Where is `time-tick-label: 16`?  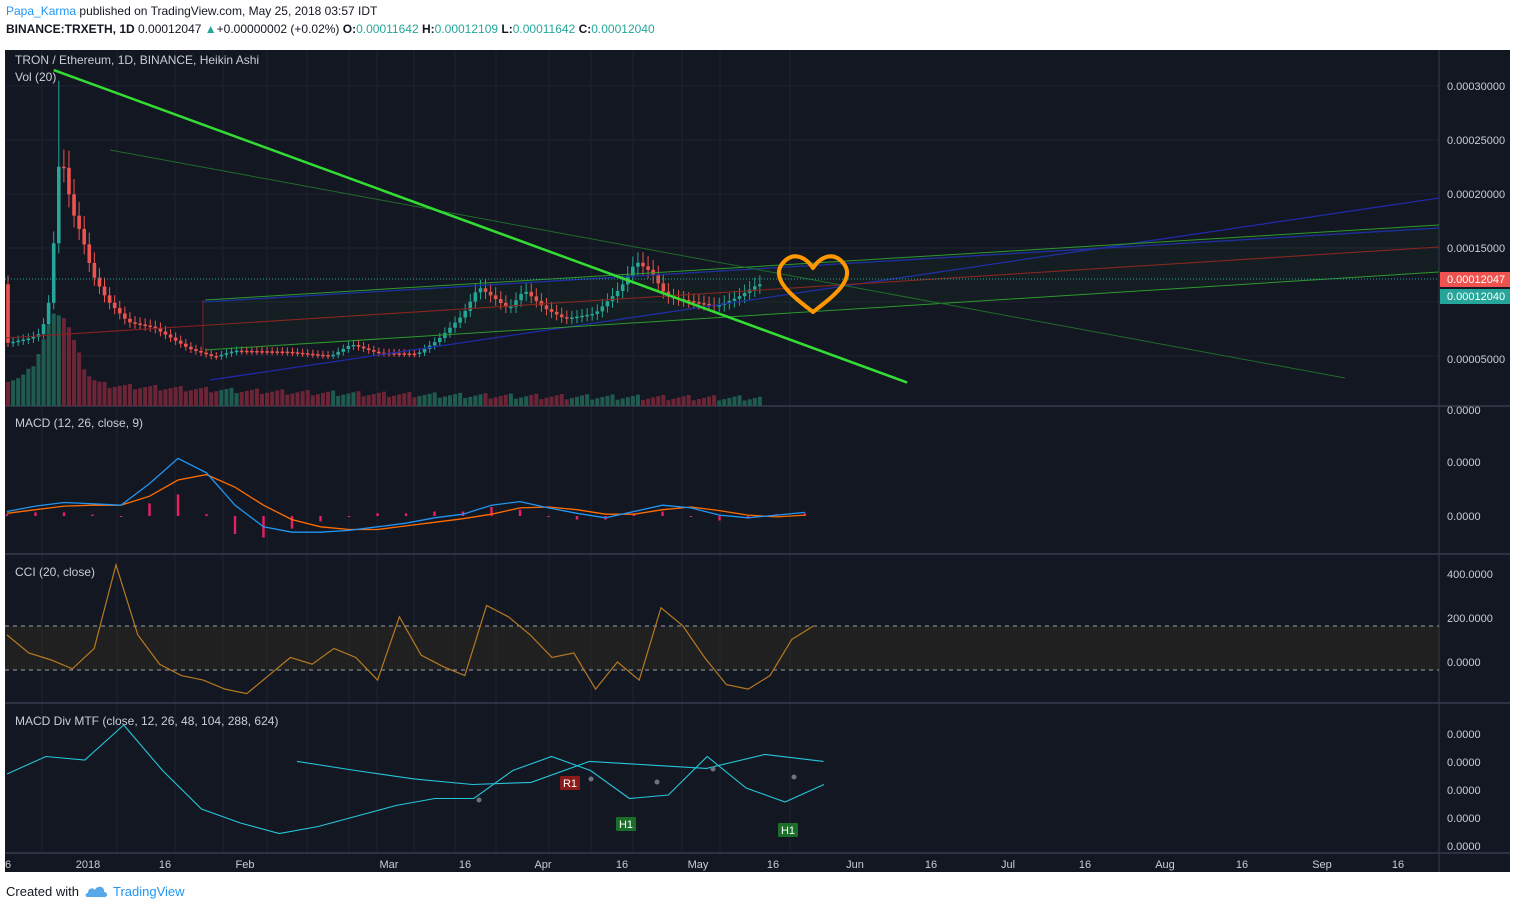 time-tick-label: 16 is located at coordinates (1085, 865).